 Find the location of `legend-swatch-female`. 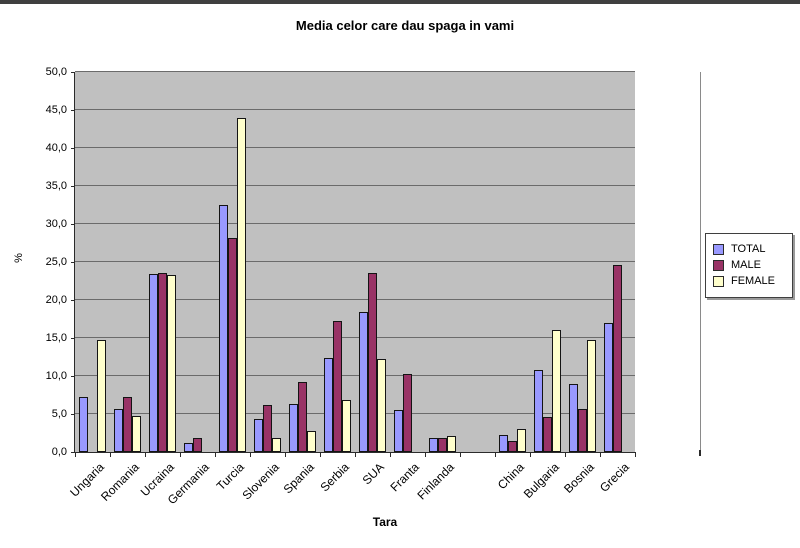

legend-swatch-female is located at coordinates (718, 281).